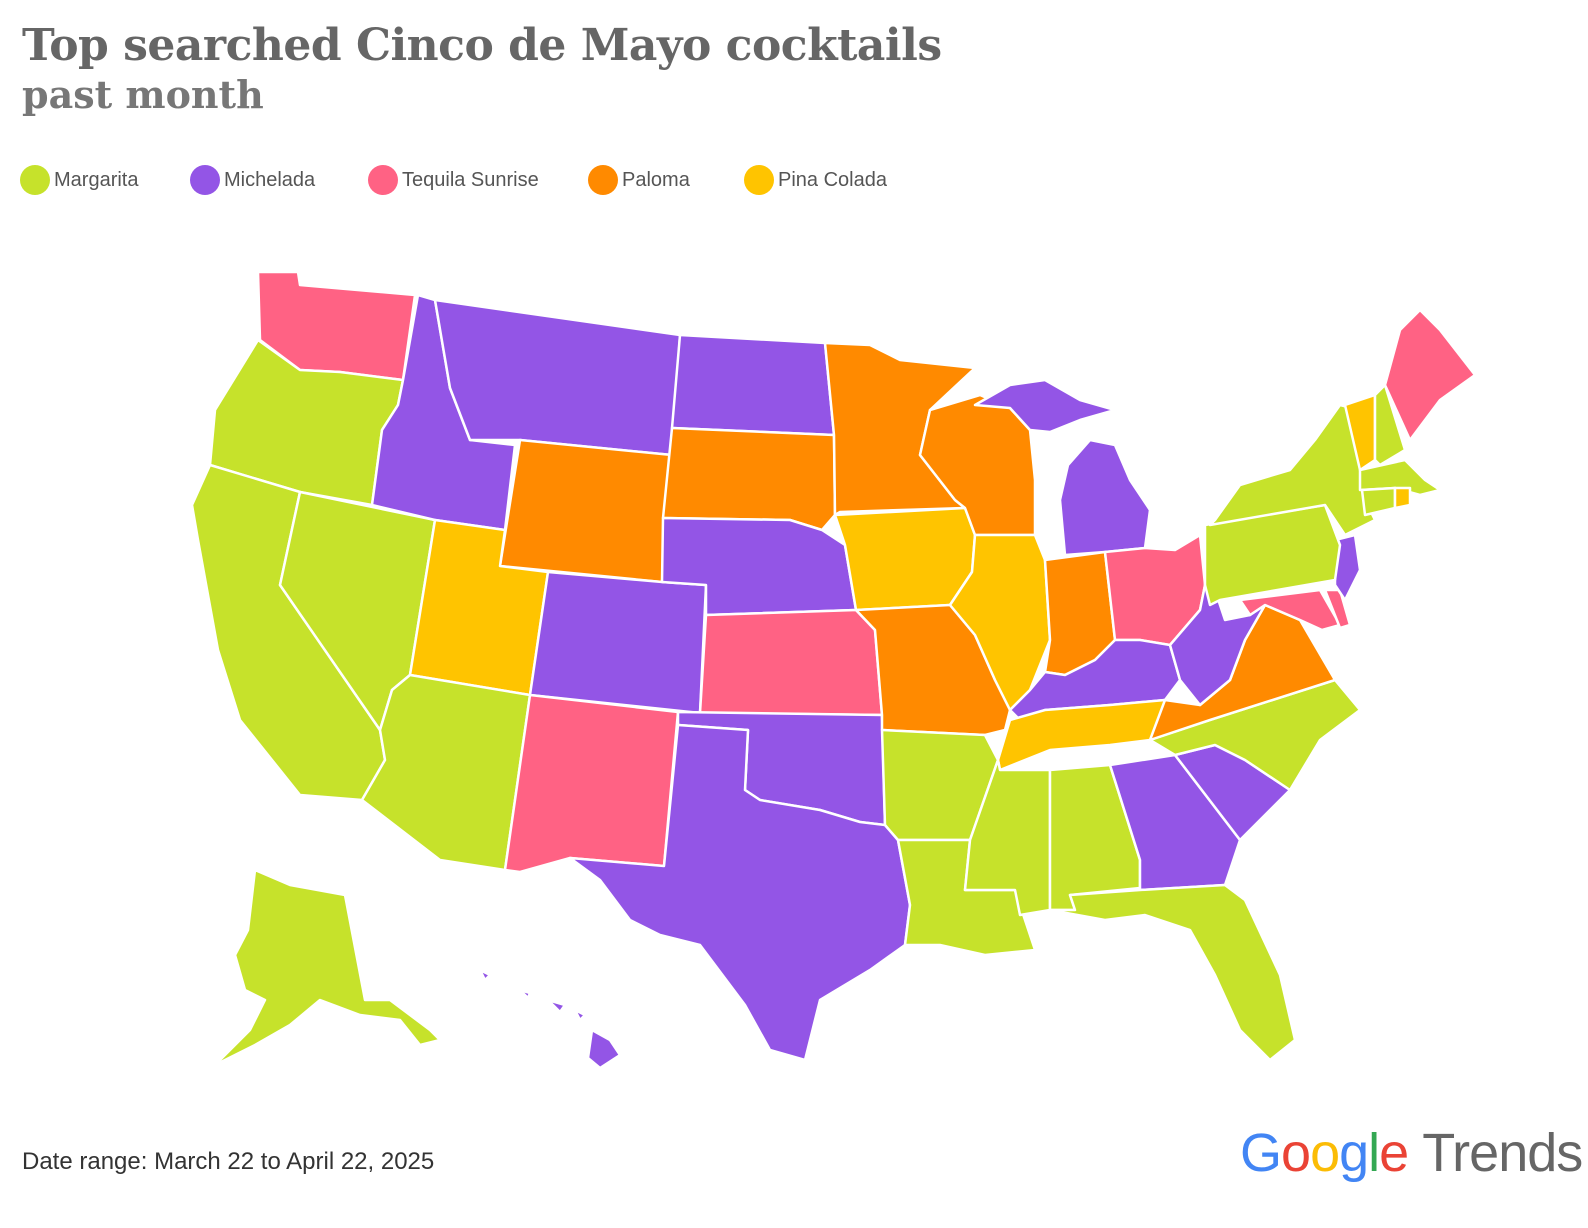 The height and width of the screenshot is (1228, 1588). What do you see at coordinates (96, 179) in the screenshot?
I see `legend-label-margarita: Margarita` at bounding box center [96, 179].